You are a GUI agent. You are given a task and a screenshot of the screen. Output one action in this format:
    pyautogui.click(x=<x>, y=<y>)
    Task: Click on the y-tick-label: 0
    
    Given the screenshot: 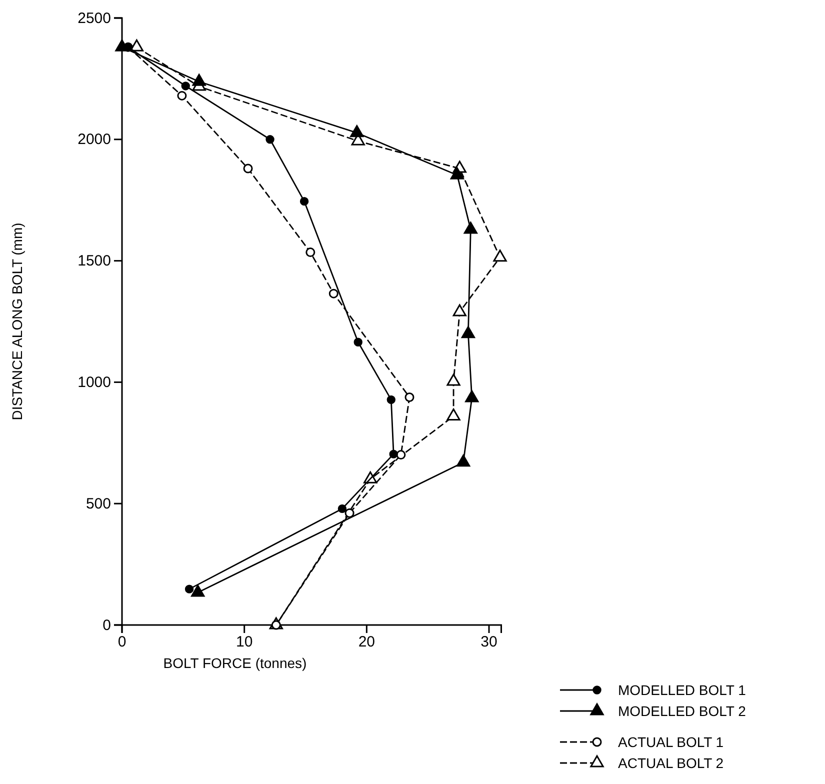 What is the action you would take?
    pyautogui.click(x=106, y=625)
    